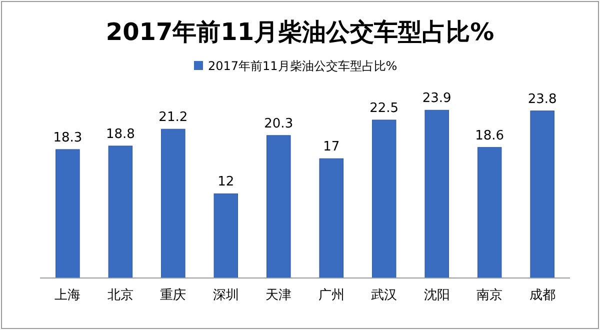  Describe the element at coordinates (67, 294) in the screenshot. I see `x-tick-label: 上海` at that location.